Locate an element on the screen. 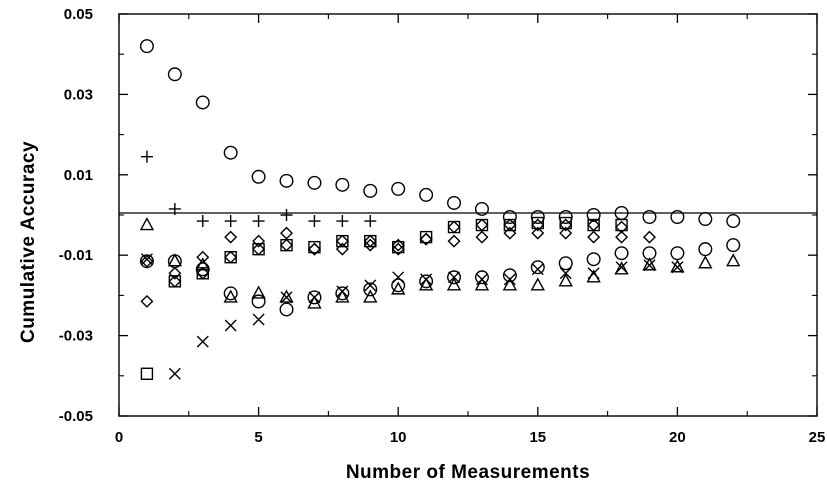 The image size is (827, 489). series-3-triangle is located at coordinates (440, 263).